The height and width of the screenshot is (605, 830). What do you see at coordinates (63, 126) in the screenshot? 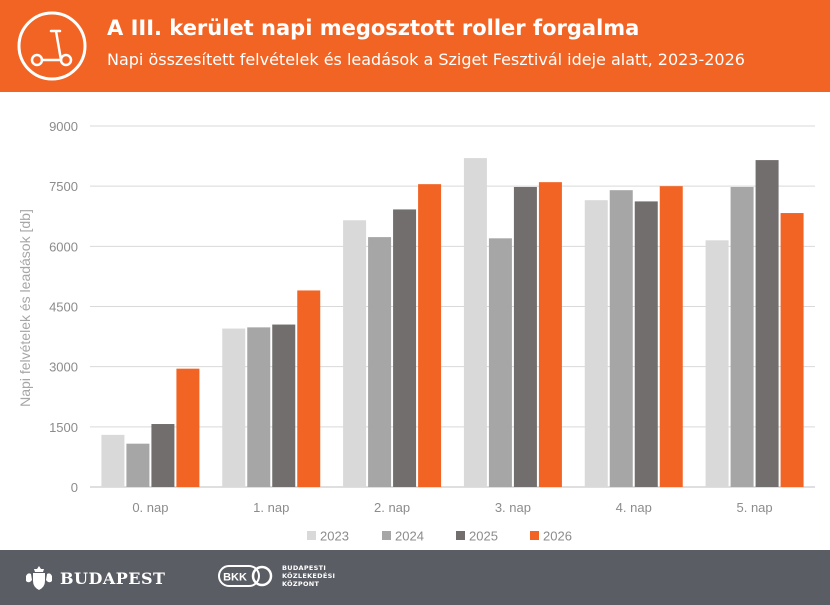
I see `y-tick-label: 9000` at bounding box center [63, 126].